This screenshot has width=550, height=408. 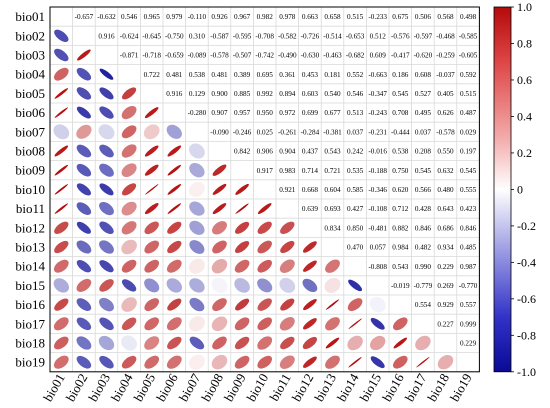 I want to click on corr-value: -0.587, so click(x=219, y=36).